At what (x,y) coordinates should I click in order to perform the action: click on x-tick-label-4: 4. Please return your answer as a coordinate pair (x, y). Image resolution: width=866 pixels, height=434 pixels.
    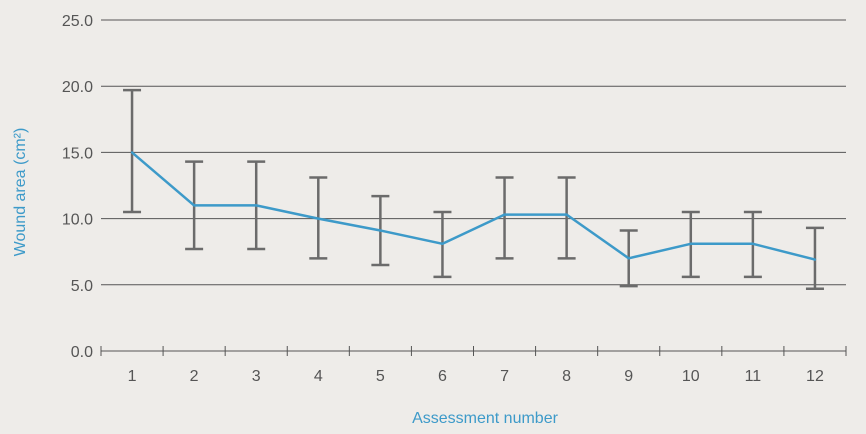
    Looking at the image, I should click on (318, 376).